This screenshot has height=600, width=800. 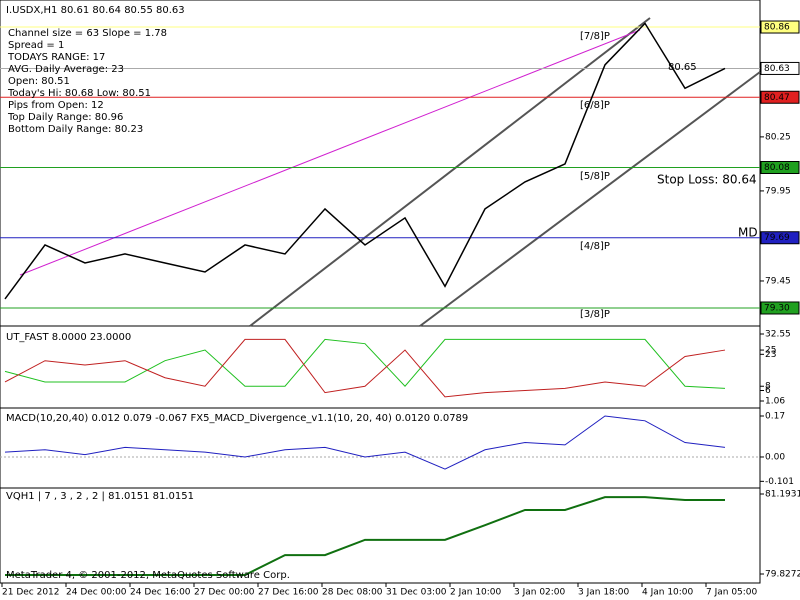 I want to click on info-line: Pips from Open: 12, so click(x=56, y=105).